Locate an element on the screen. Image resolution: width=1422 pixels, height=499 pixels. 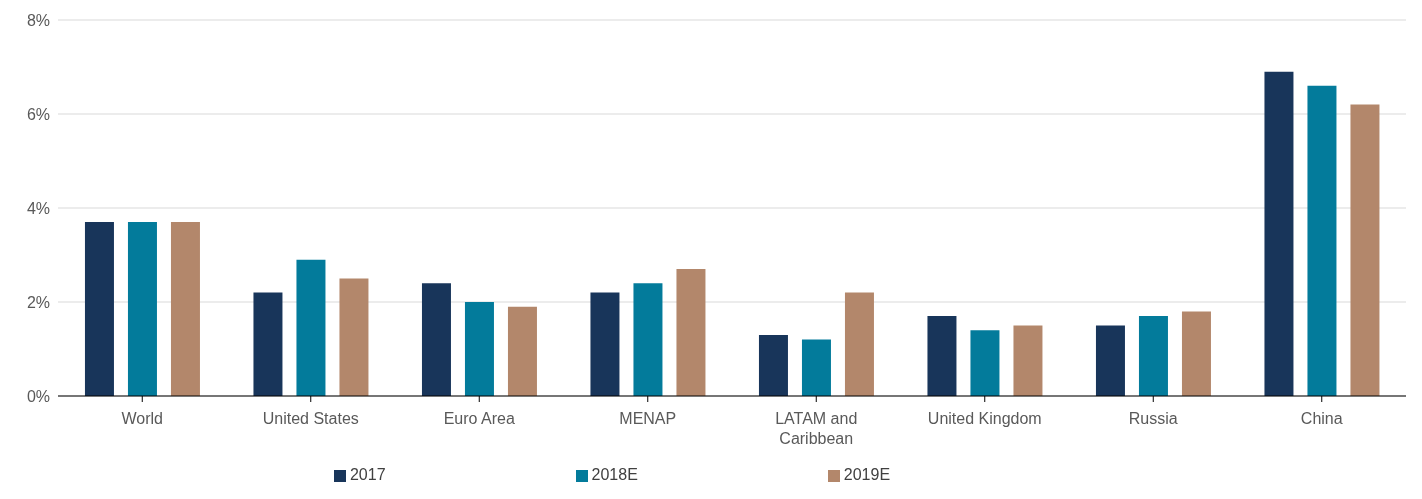
x-tick-label: United States is located at coordinates (310, 418).